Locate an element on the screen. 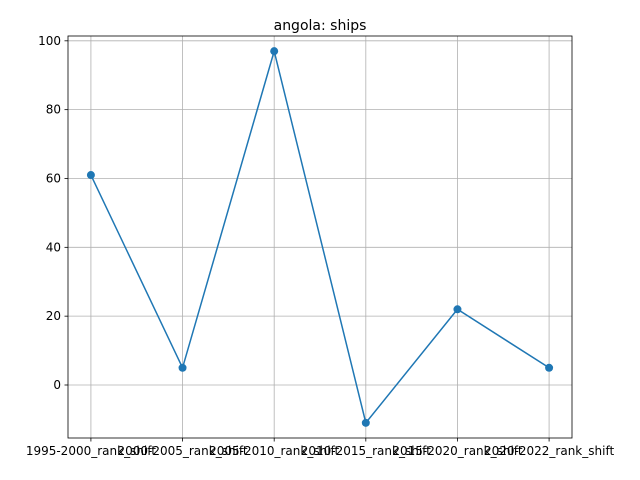 This screenshot has width=640, height=480. chart-title: angola: ships is located at coordinates (320, 26).